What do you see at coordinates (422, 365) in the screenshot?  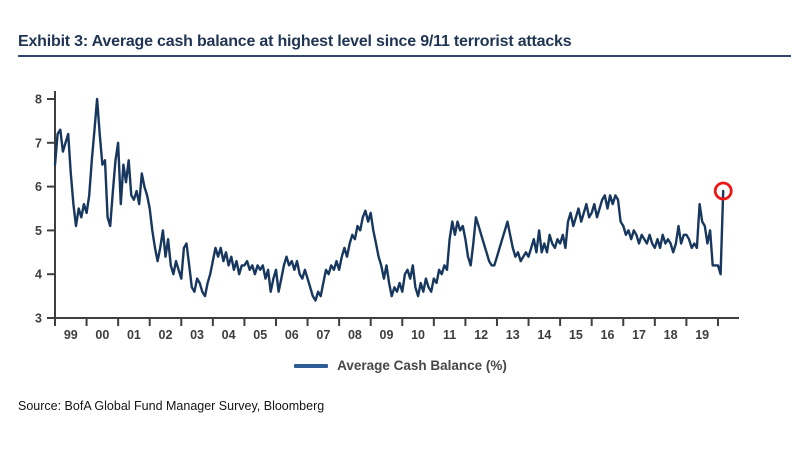 I see `legend-label: Average Cash Balance (%)` at bounding box center [422, 365].